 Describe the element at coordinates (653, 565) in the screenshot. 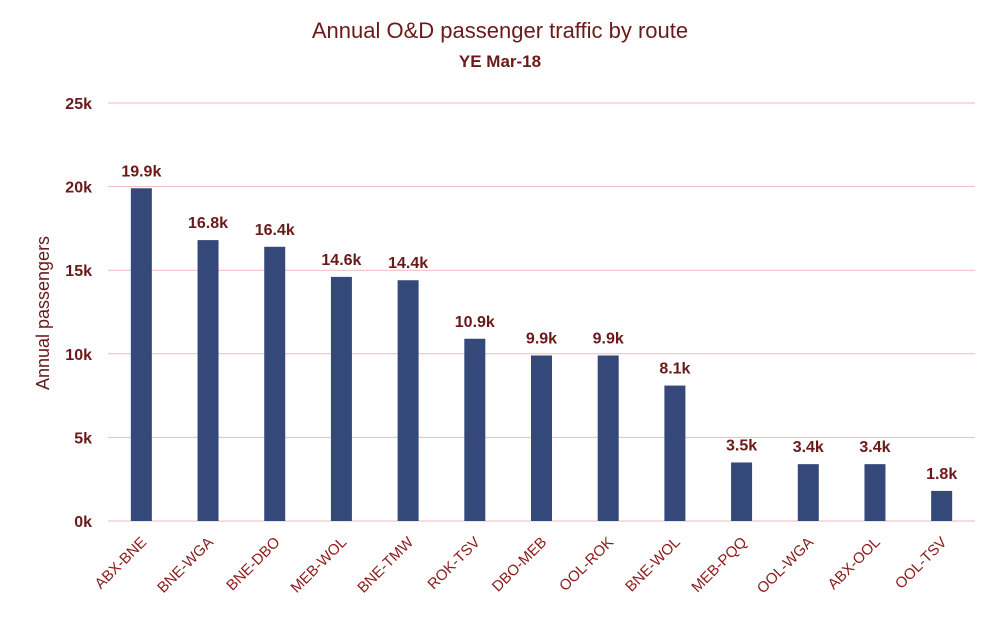

I see `x-tick-label: BNE-WOL` at that location.